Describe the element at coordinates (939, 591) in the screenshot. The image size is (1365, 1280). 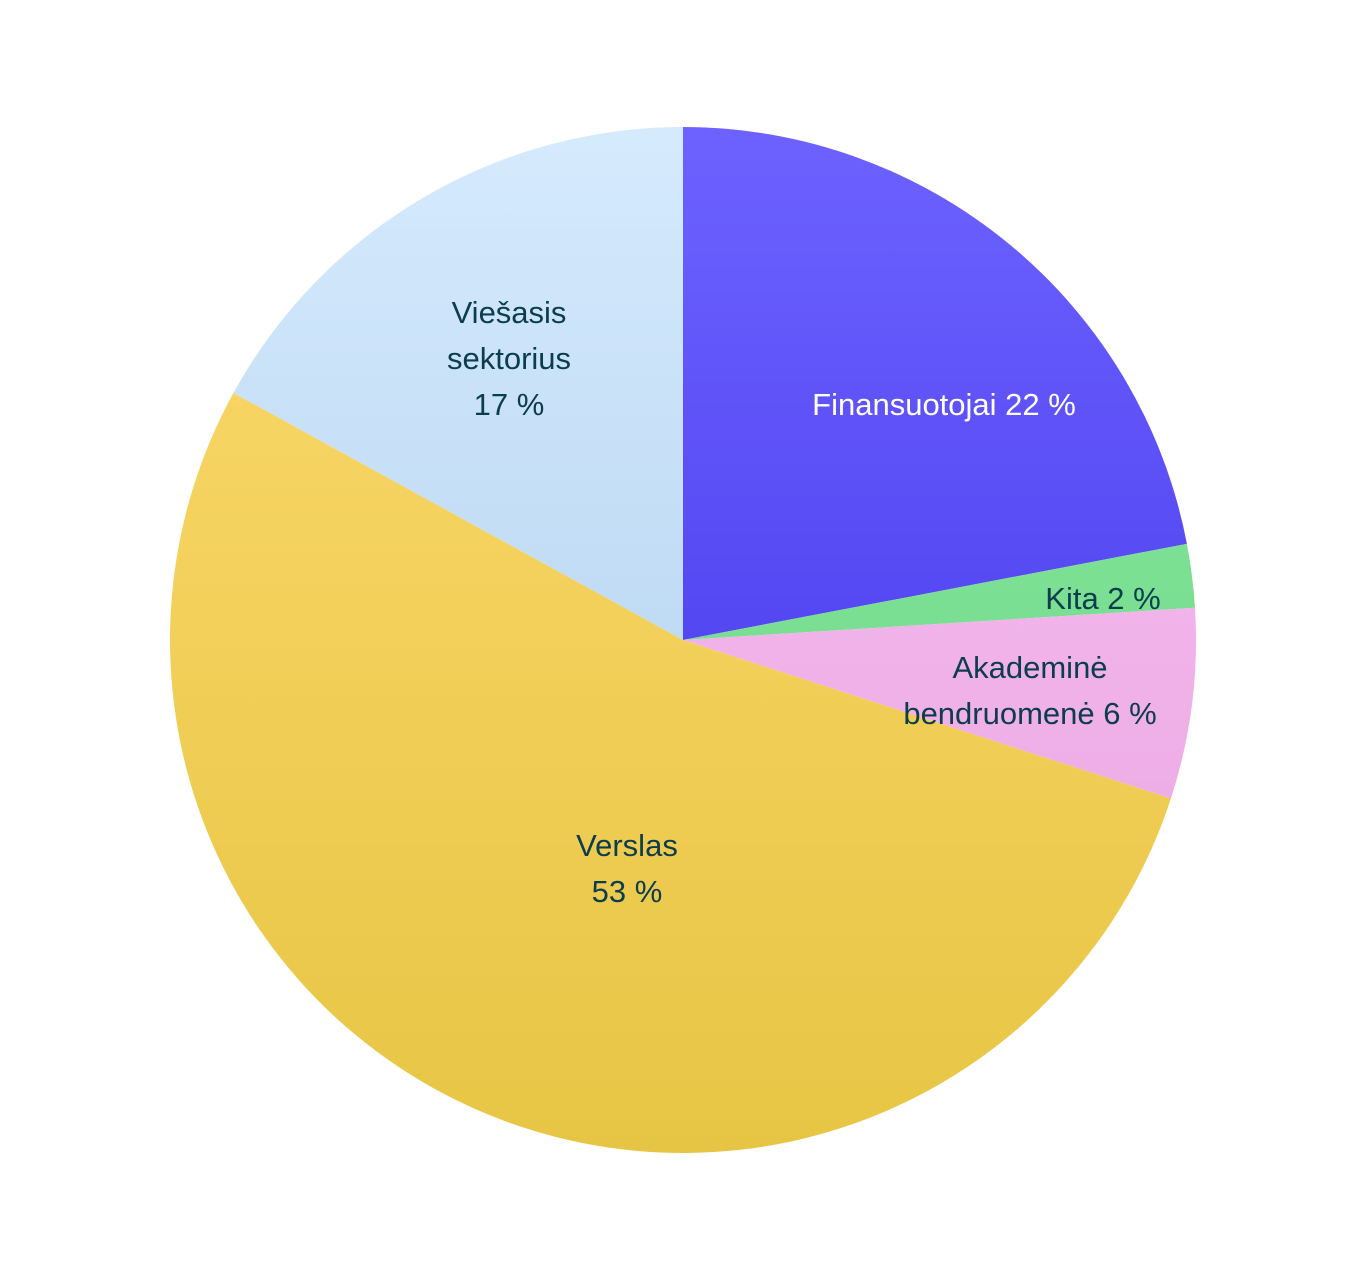
I see `pie-slice-kita` at that location.